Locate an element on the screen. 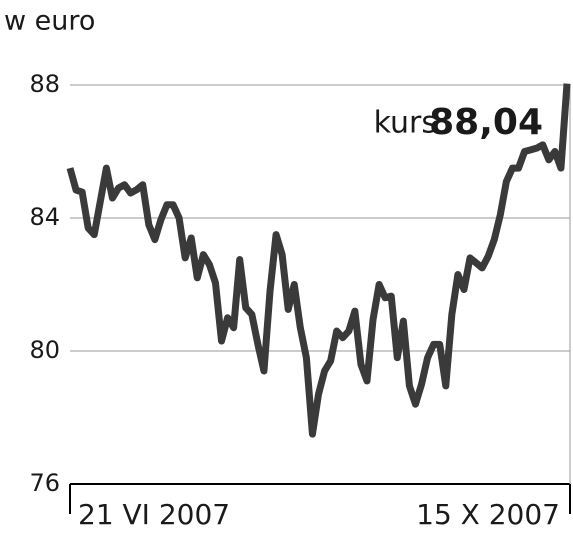  chart-title: w euro is located at coordinates (49, 21).